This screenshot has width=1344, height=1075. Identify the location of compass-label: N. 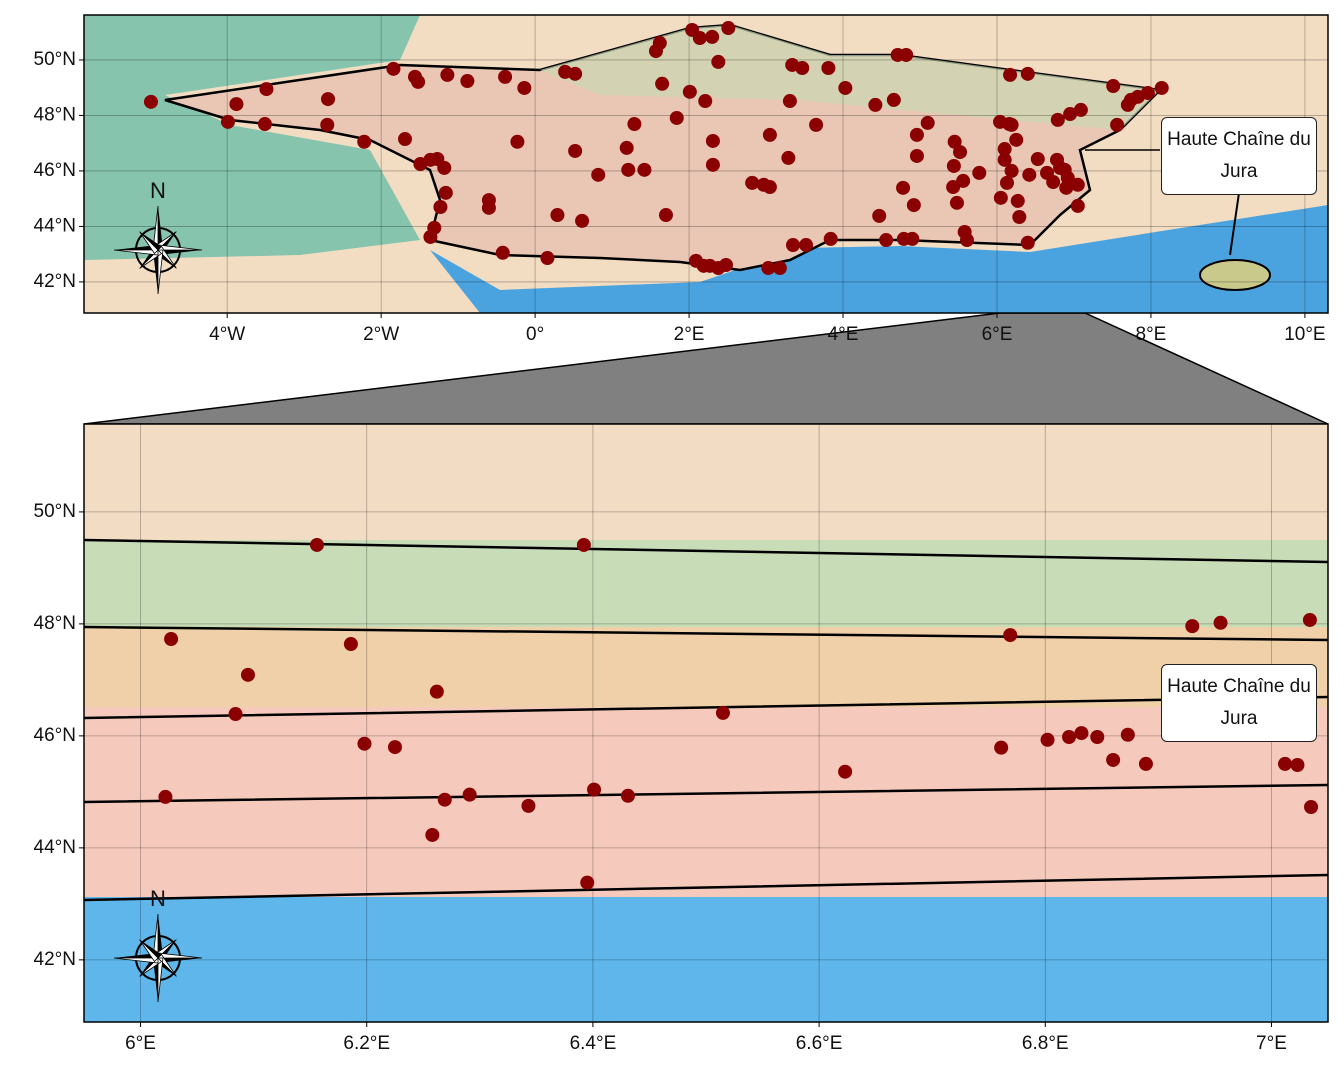
(158, 190).